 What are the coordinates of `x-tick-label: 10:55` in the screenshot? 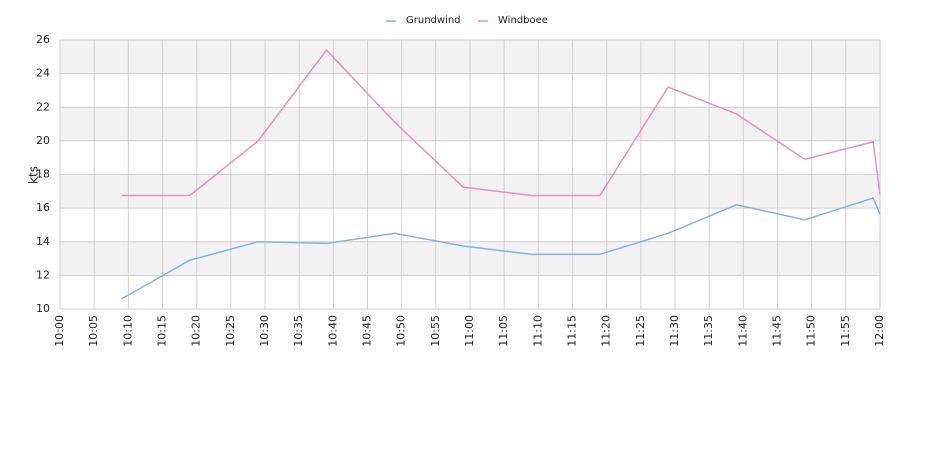 It's located at (435, 331).